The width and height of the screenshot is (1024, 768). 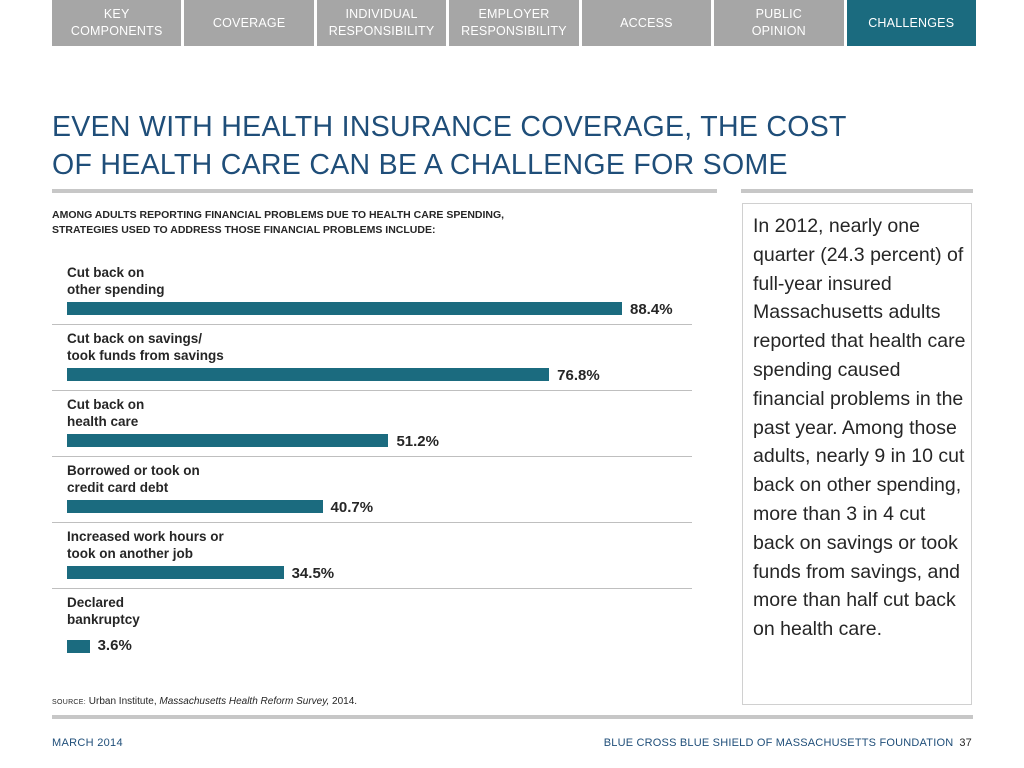 What do you see at coordinates (114, 645) in the screenshot?
I see `value-label: 3.6%` at bounding box center [114, 645].